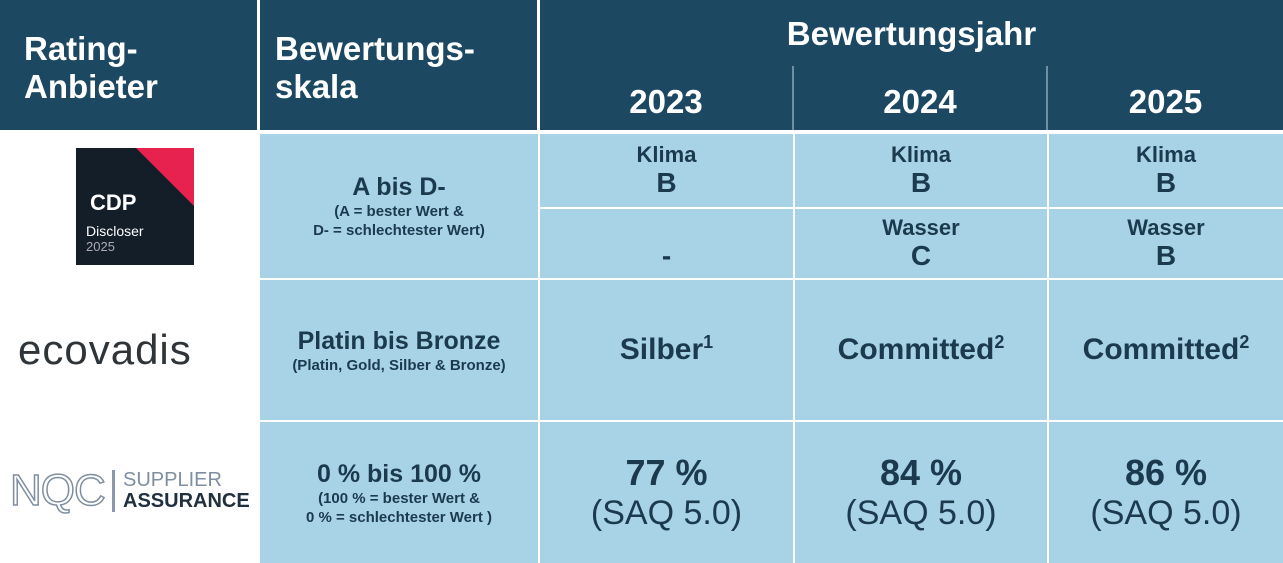 The image size is (1283, 563). Describe the element at coordinates (666, 255) in the screenshot. I see `grade: -` at that location.